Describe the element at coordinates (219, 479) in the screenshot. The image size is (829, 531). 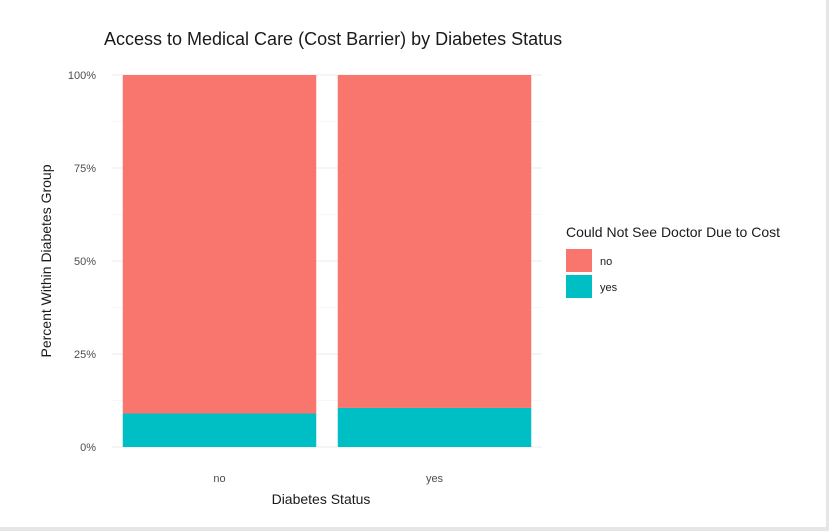
I see `x-tick-label: no` at that location.